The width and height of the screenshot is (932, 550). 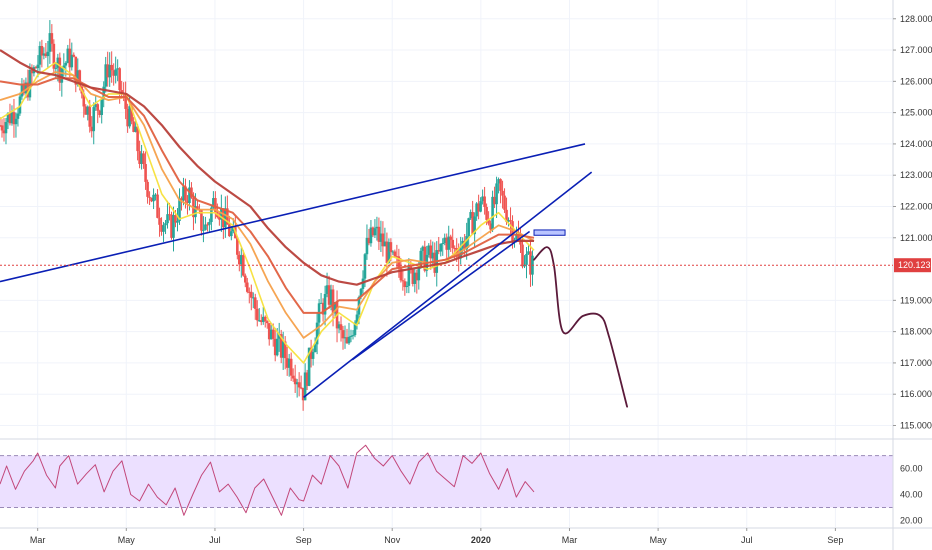 What do you see at coordinates (549, 232) in the screenshot?
I see `highlight-box` at bounding box center [549, 232].